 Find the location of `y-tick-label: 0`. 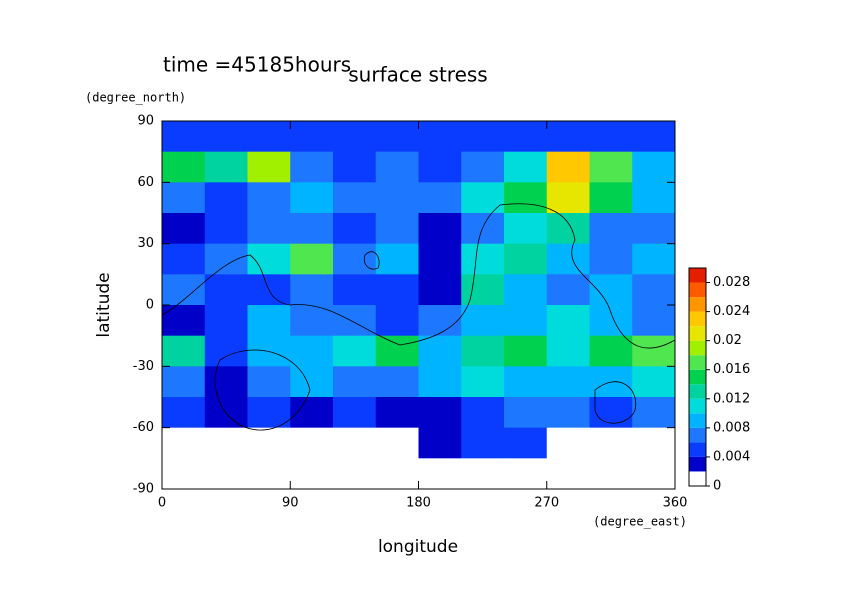

y-tick-label: 0 is located at coordinates (150, 305).